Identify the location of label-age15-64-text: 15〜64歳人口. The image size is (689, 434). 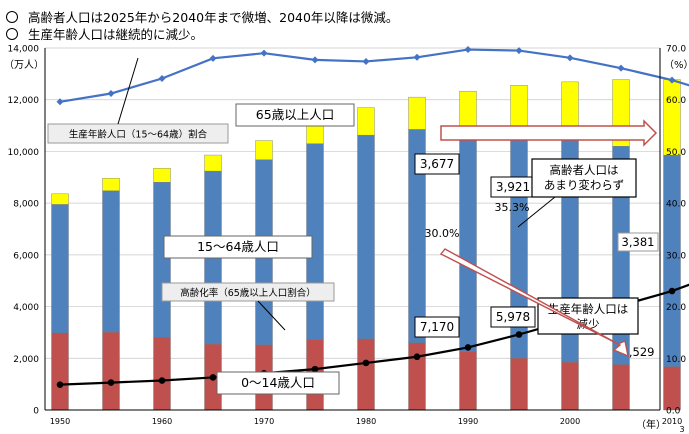
(238, 246).